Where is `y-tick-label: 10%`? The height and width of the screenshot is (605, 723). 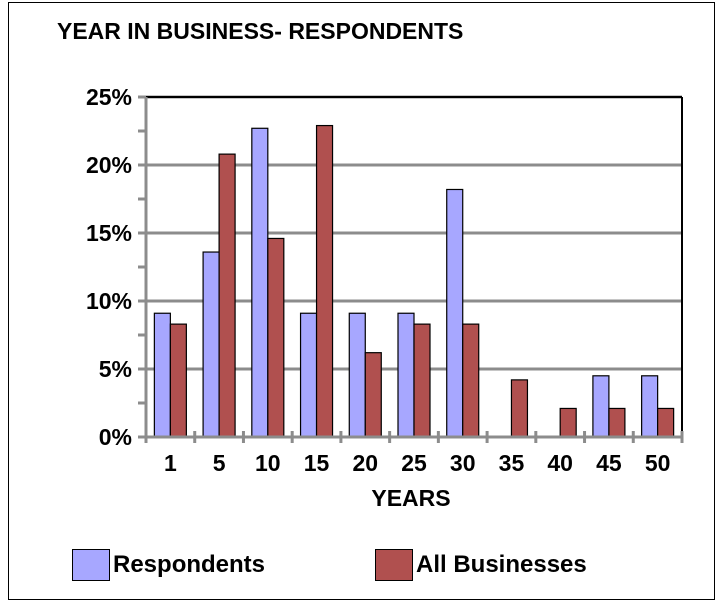
y-tick-label: 10% is located at coordinates (109, 301).